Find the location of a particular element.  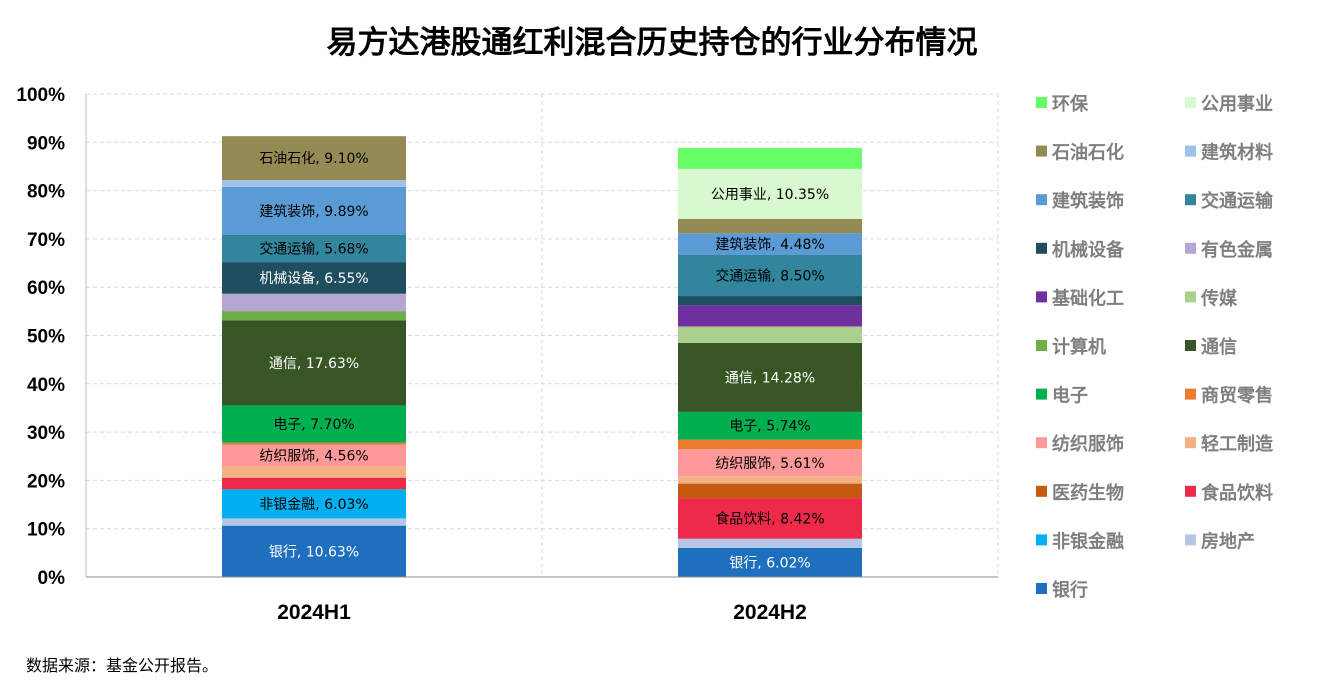

legend-item: 建筑材料 is located at coordinates (1229, 153).